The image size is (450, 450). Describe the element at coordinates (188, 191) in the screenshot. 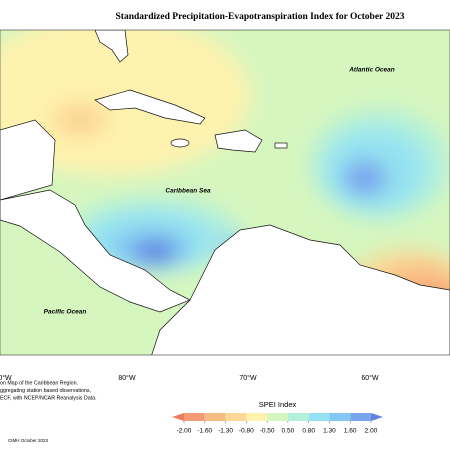

I see `ocean-label: Caribbean Sea` at that location.